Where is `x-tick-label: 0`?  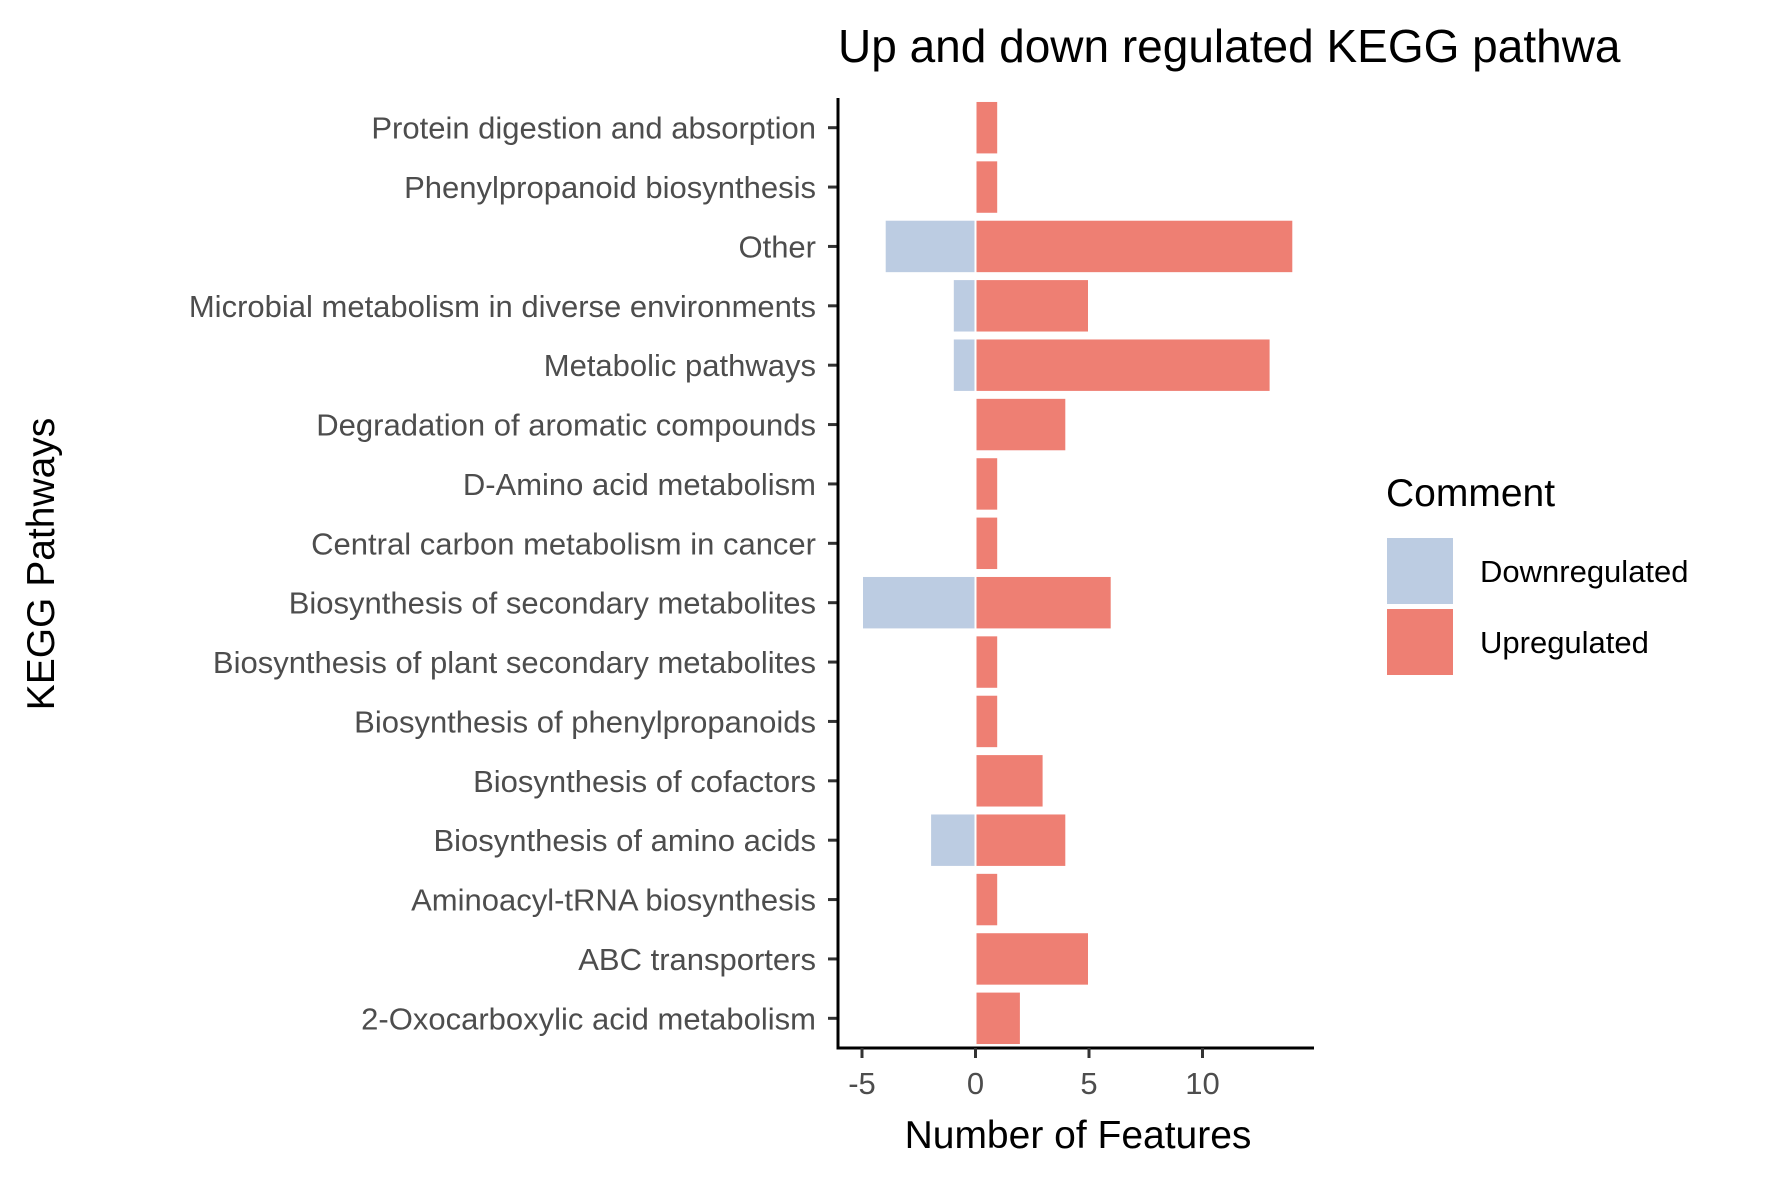 x-tick-label: 0 is located at coordinates (975, 1083).